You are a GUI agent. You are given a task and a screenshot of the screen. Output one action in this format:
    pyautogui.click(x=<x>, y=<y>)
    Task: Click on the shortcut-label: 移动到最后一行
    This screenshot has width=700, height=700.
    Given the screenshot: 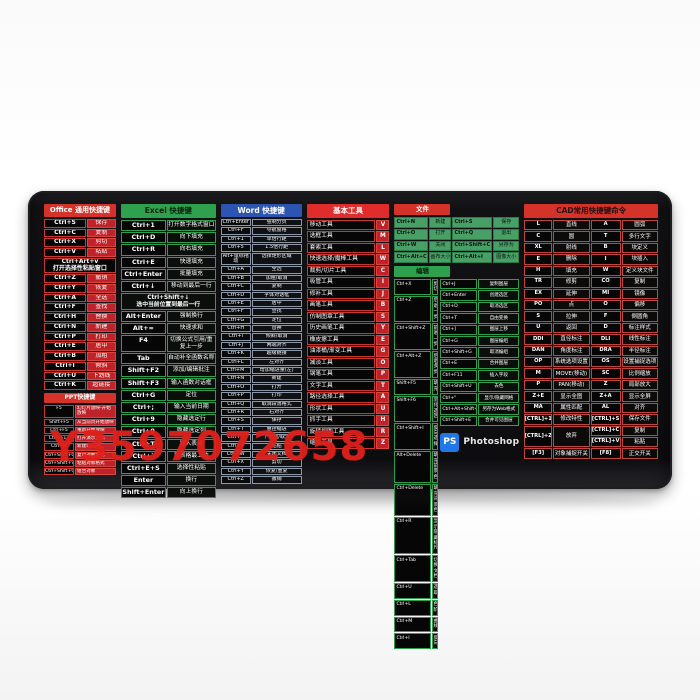 What is the action you would take?
    pyautogui.click(x=191, y=286)
    